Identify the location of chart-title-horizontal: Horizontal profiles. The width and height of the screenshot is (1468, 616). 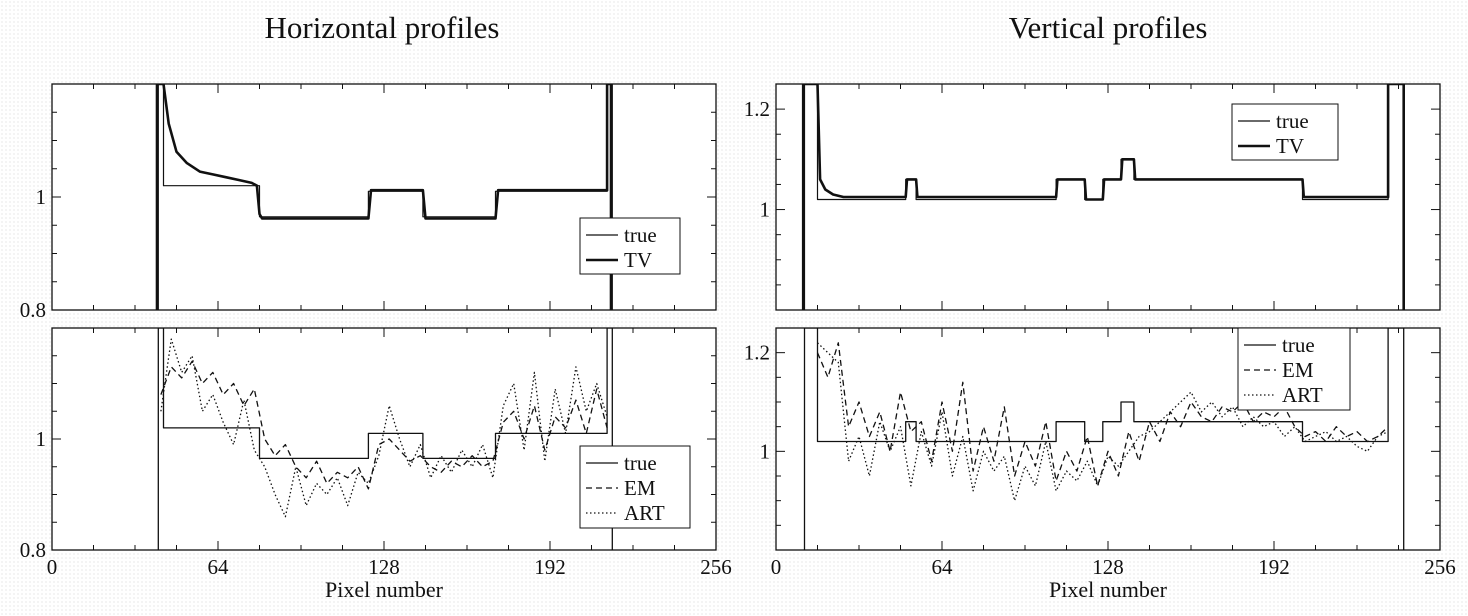
(381, 27).